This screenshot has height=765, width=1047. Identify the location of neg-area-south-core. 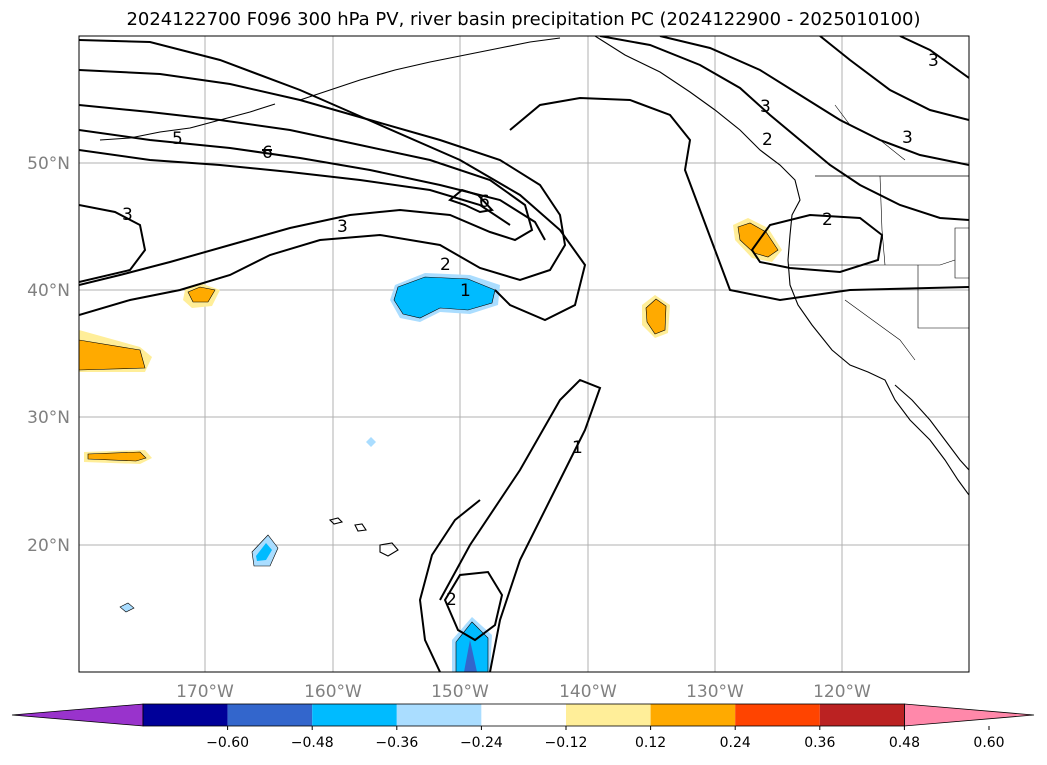
(470, 656).